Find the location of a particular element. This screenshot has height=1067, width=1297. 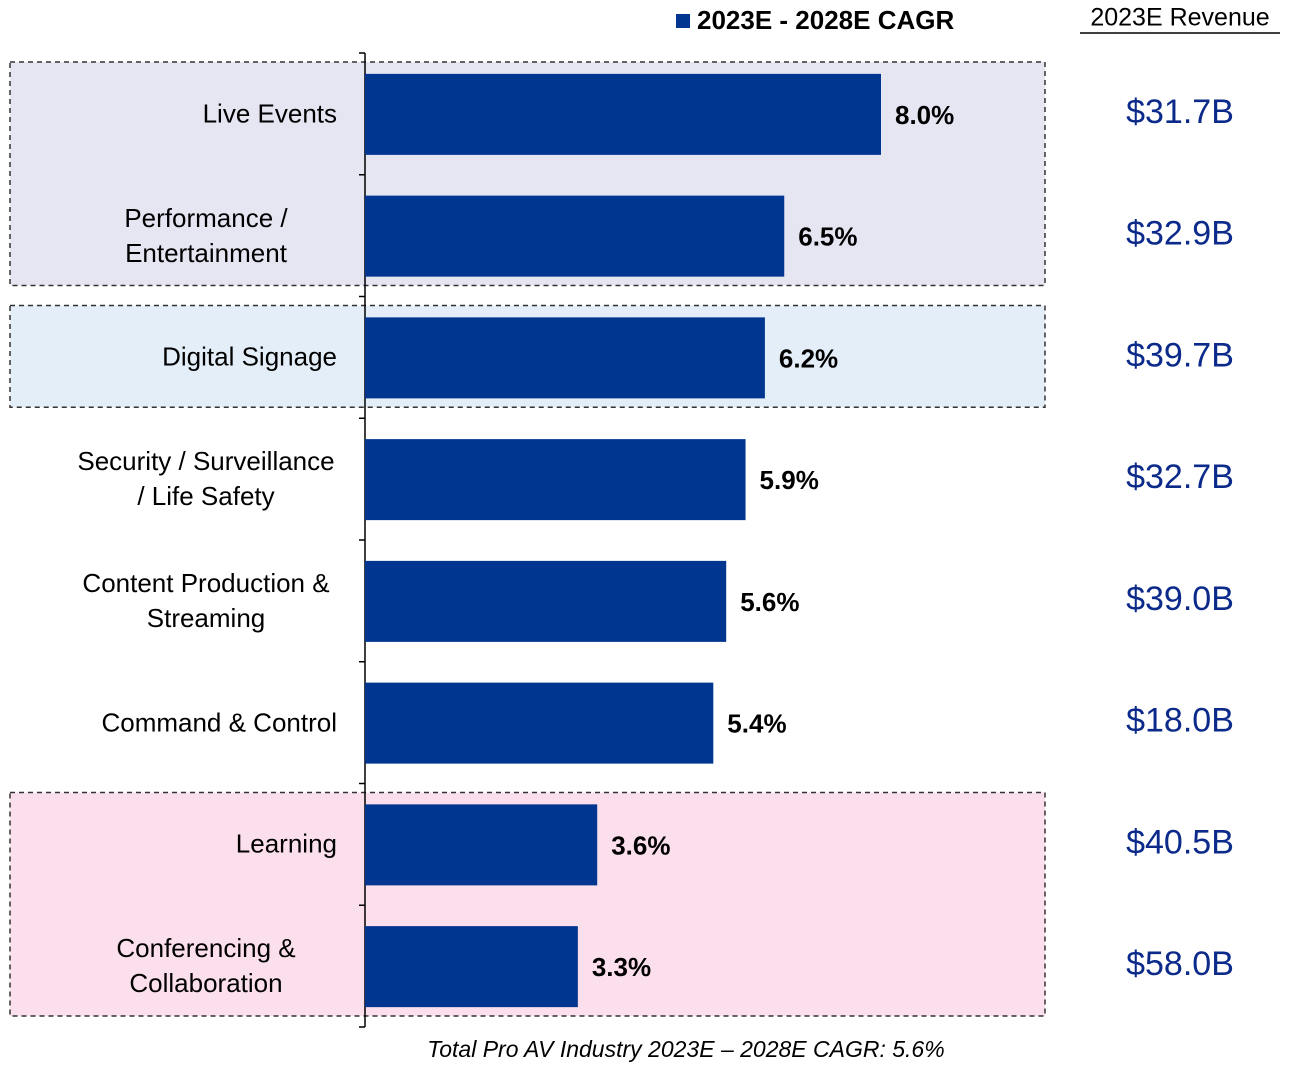

category-label: Learning is located at coordinates (286, 843).